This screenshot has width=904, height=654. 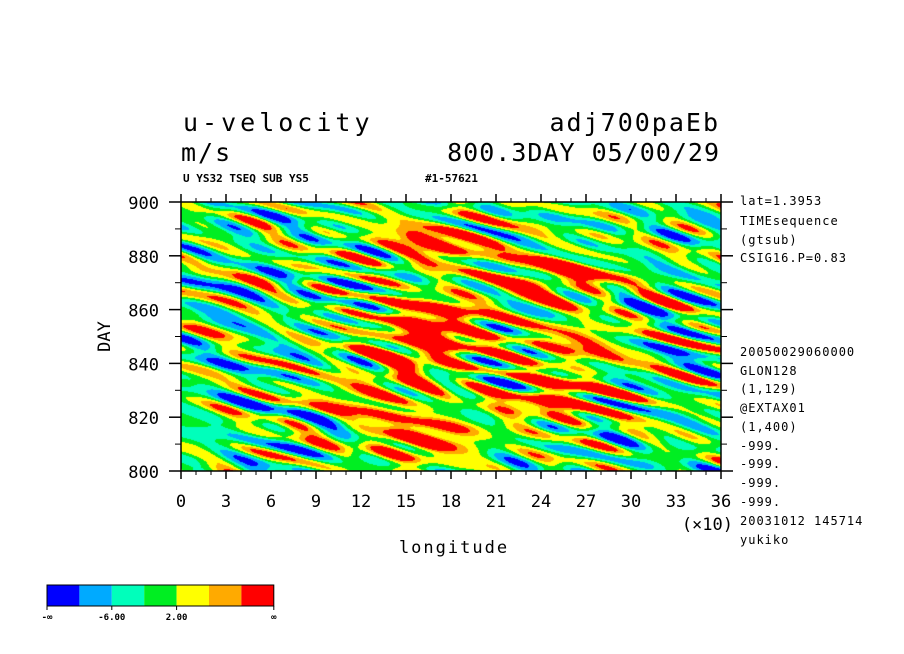 What do you see at coordinates (634, 122) in the screenshot?
I see `dataset-name: adj700paEb` at bounding box center [634, 122].